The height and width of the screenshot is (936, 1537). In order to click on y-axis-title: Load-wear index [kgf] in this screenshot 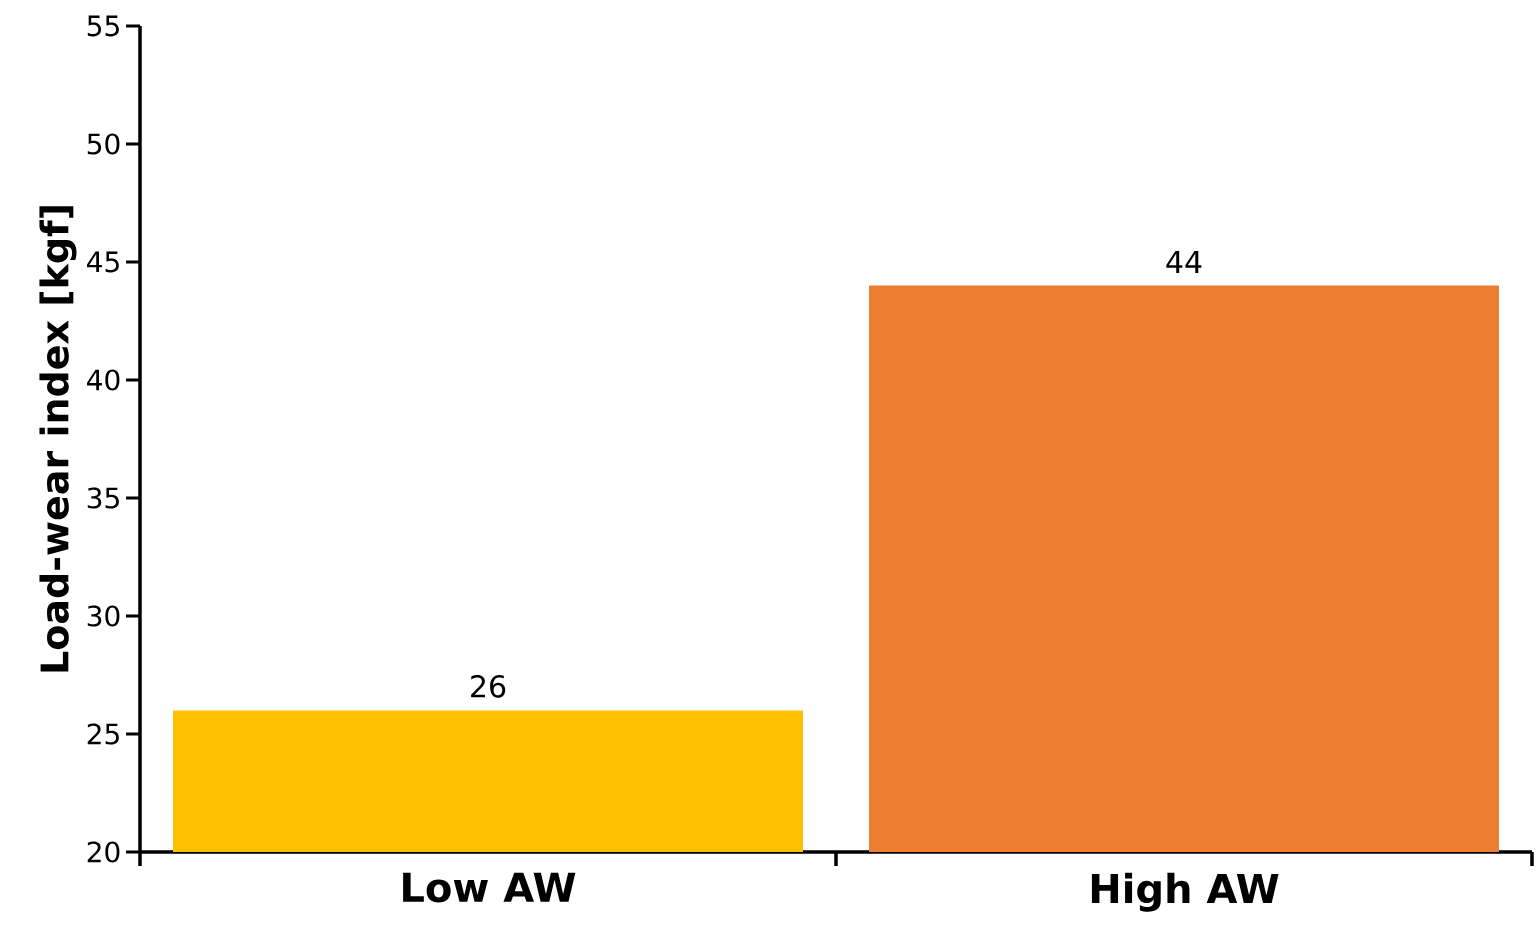, I will do `click(58, 439)`.